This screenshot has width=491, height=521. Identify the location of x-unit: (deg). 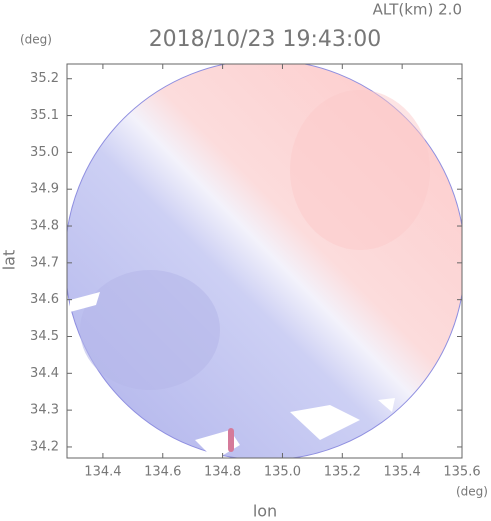
(472, 492).